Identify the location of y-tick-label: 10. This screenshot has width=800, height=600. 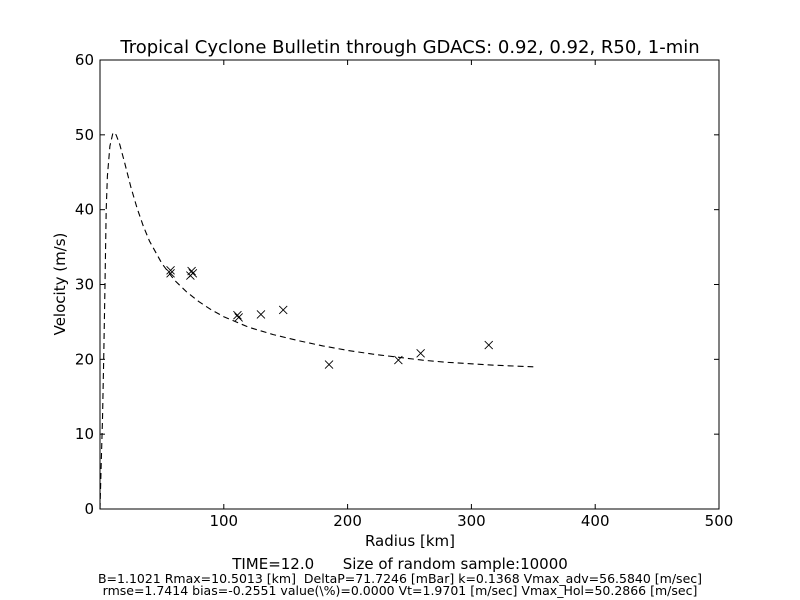
(84, 434).